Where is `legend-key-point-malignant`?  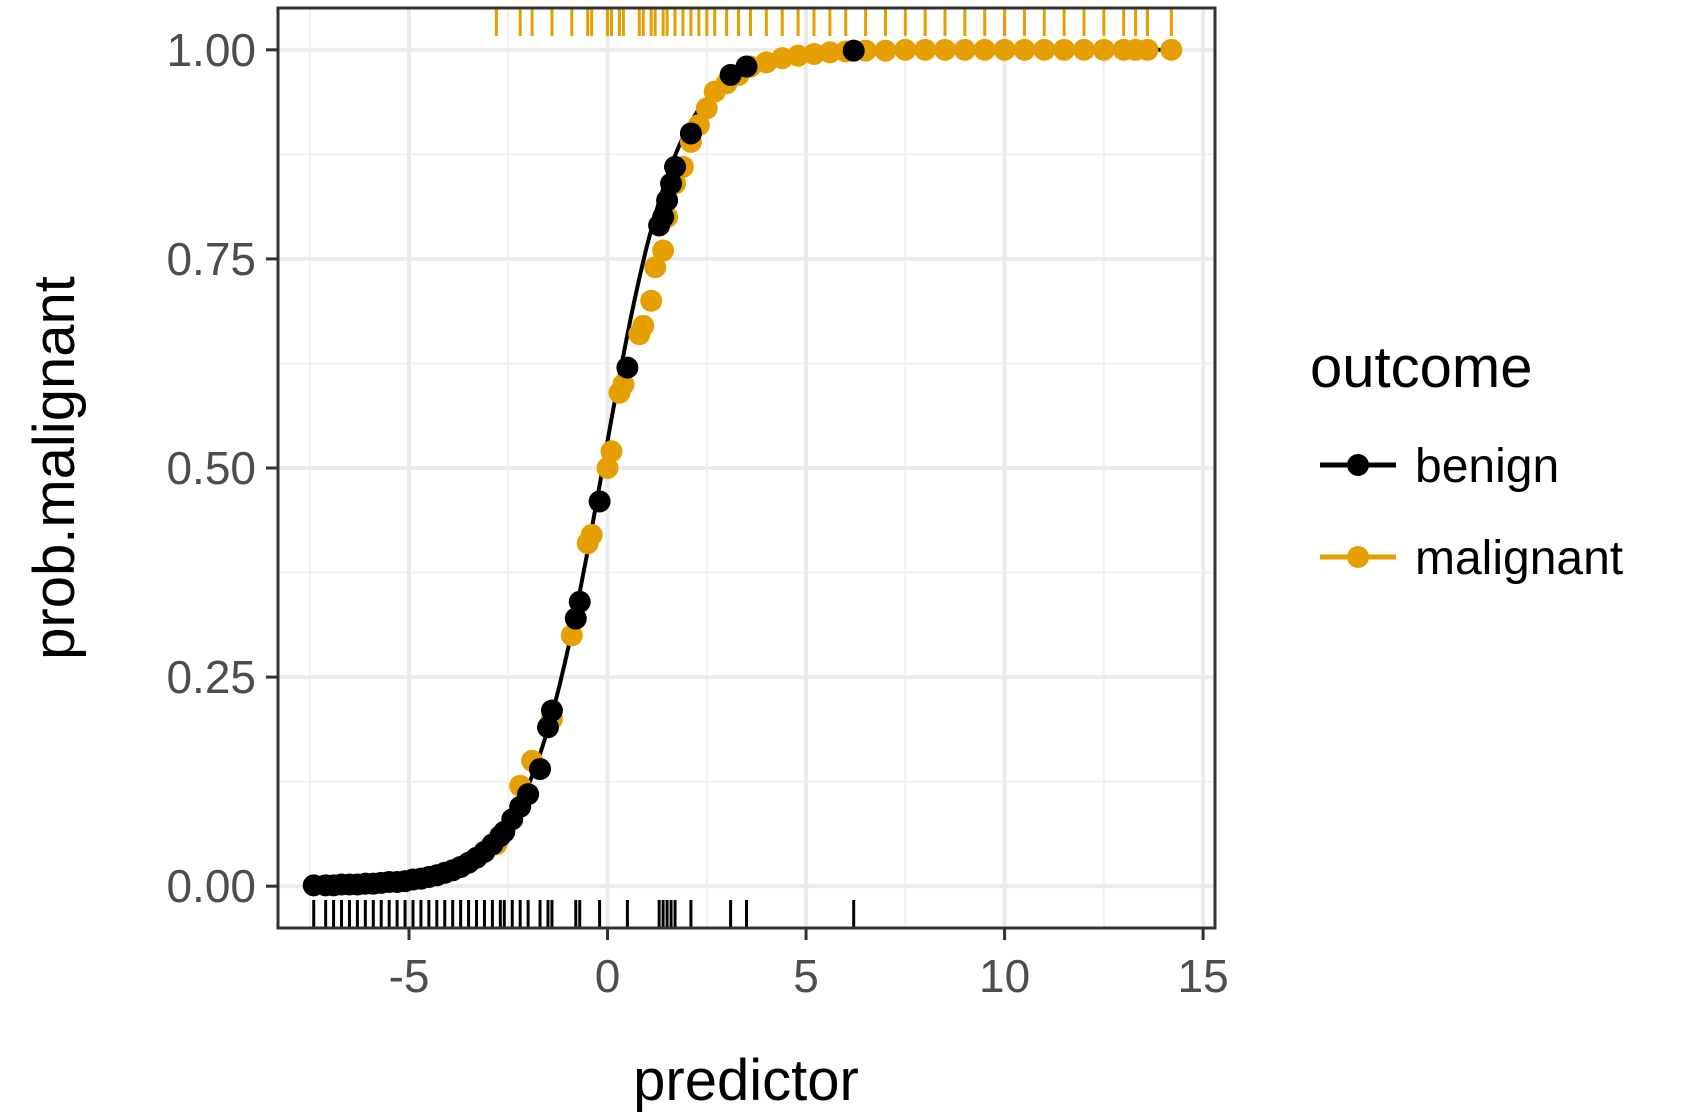
legend-key-point-malignant is located at coordinates (1358, 557).